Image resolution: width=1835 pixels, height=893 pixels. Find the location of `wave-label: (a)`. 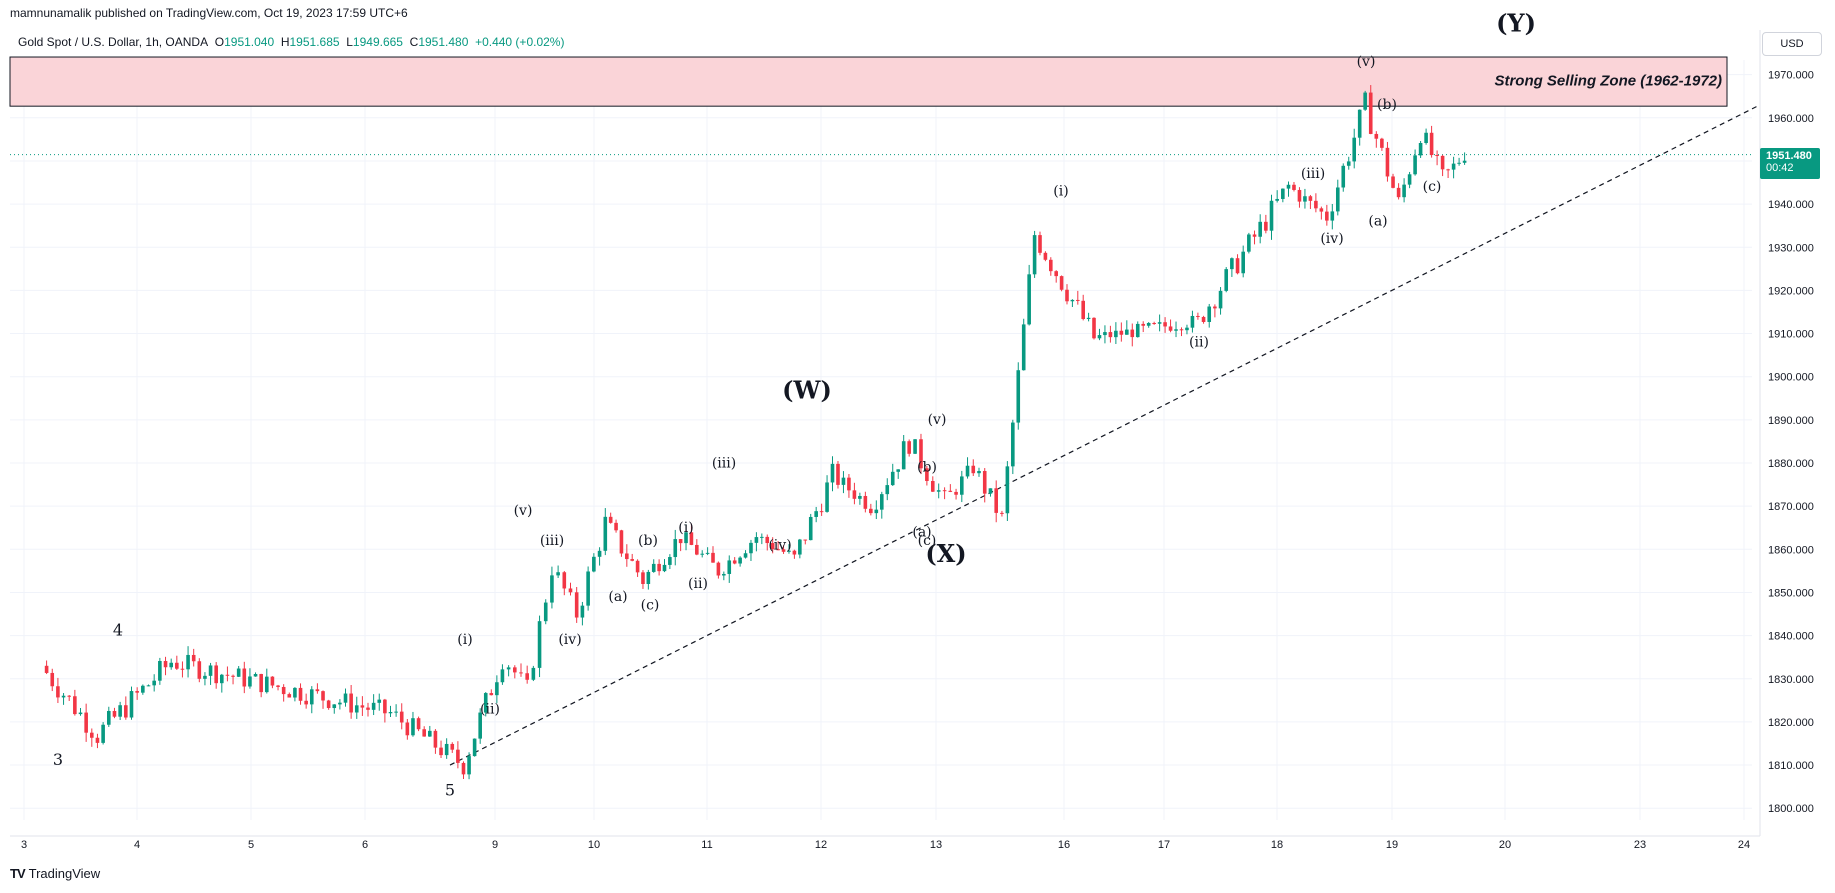

wave-label: (a) is located at coordinates (921, 532).